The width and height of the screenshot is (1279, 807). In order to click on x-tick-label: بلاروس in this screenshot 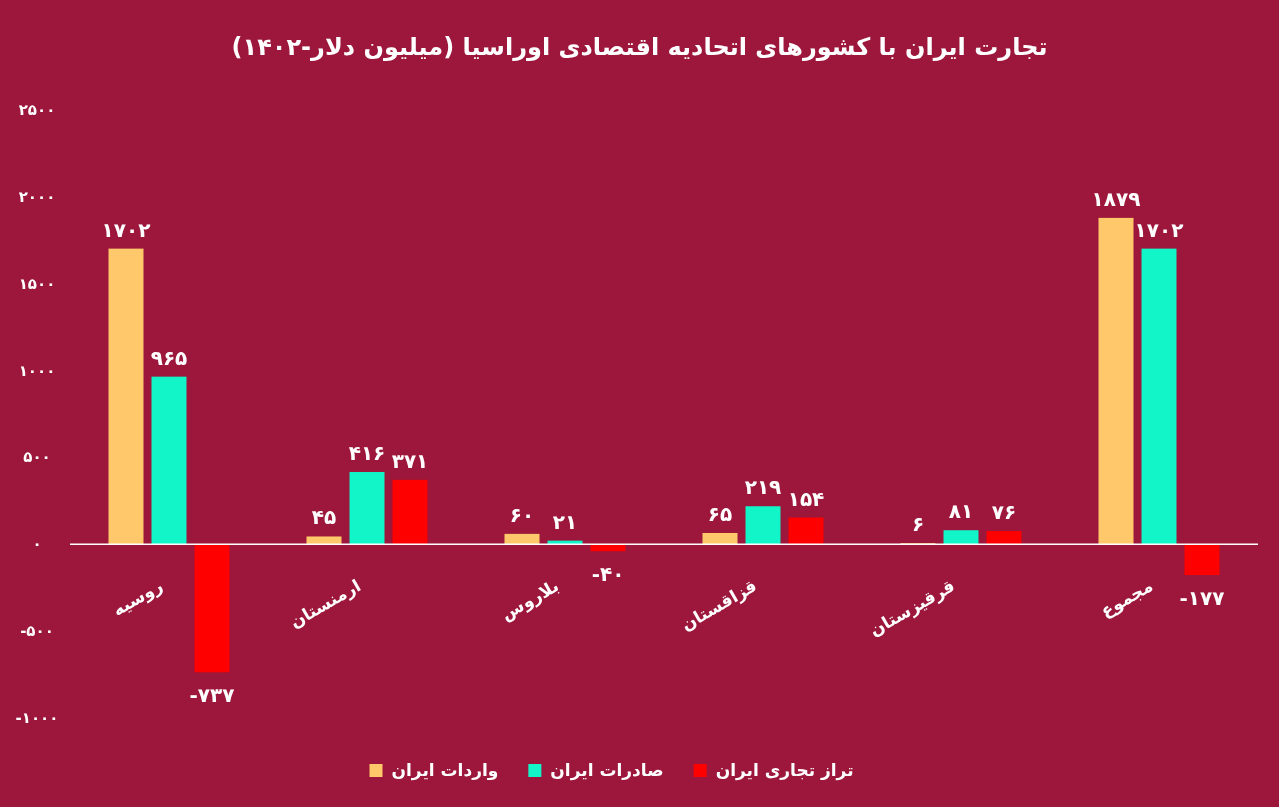, I will do `click(530, 600)`.